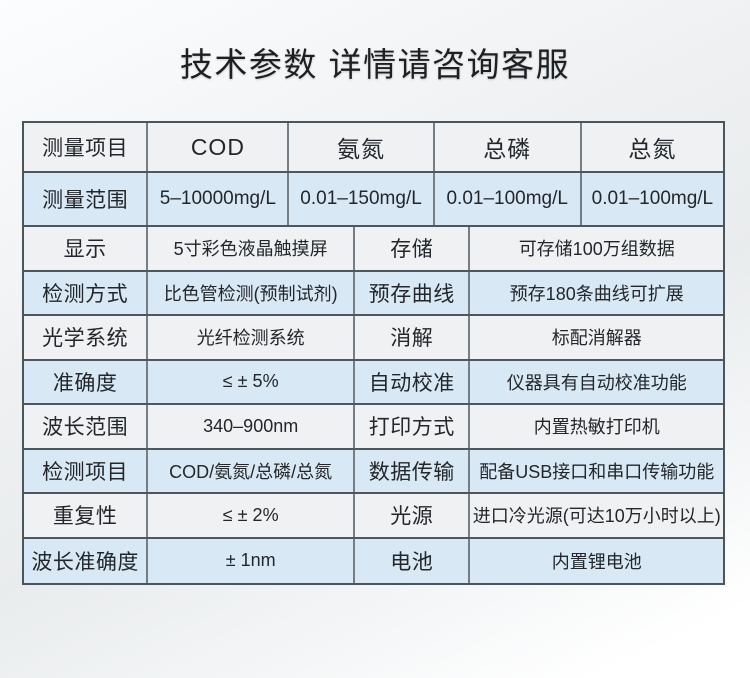 The height and width of the screenshot is (678, 750). What do you see at coordinates (219, 147) in the screenshot?
I see `header-cell-cod: COD` at bounding box center [219, 147].